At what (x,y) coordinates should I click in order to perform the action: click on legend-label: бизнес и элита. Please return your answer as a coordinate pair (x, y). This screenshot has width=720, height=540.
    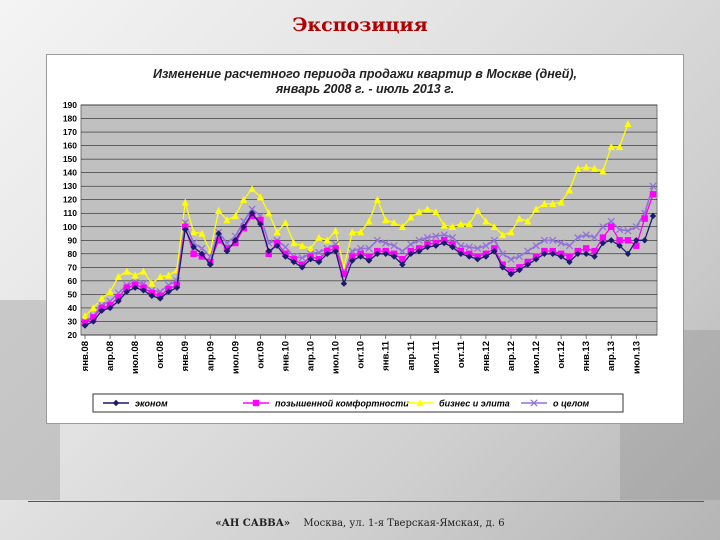
    Looking at the image, I should click on (474, 404).